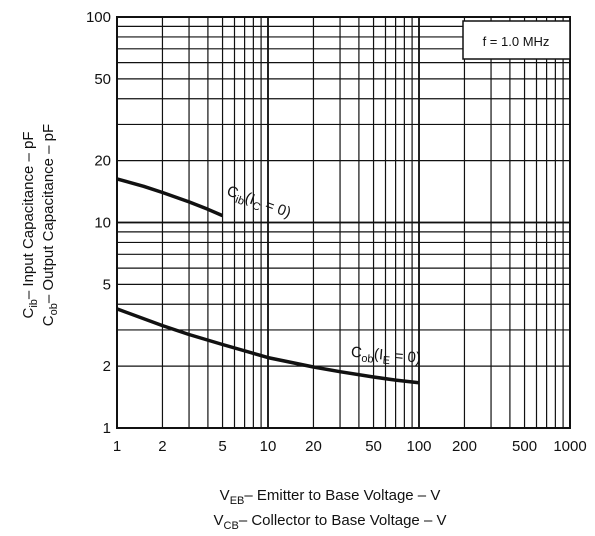  I want to click on y1-rest: – Input Capacitance – pF, so click(28, 215).